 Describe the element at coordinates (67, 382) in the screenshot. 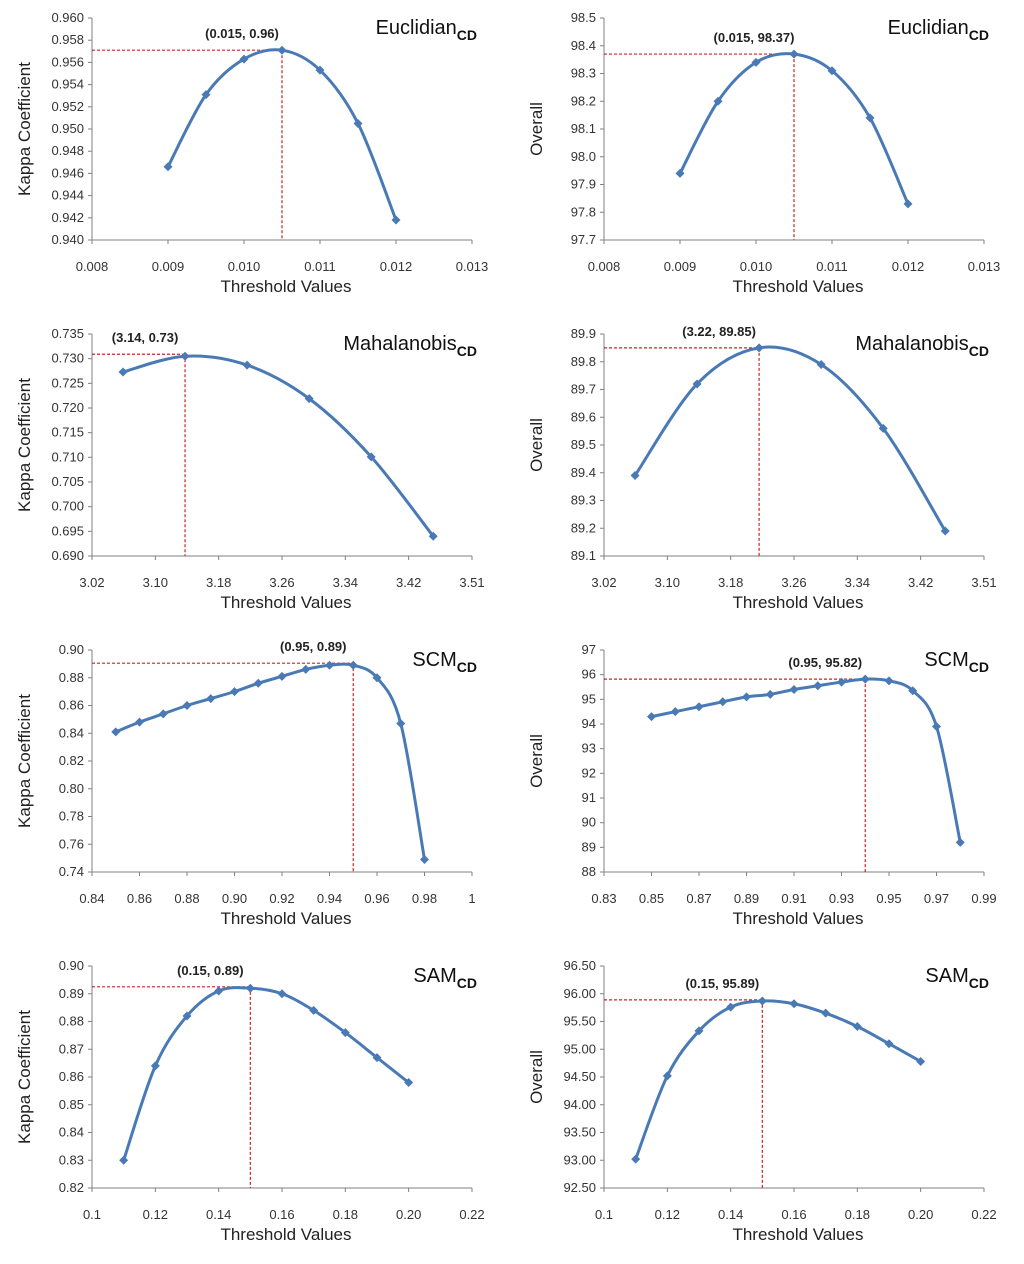

I see `chart-2-y-tick-label: 0.725` at that location.